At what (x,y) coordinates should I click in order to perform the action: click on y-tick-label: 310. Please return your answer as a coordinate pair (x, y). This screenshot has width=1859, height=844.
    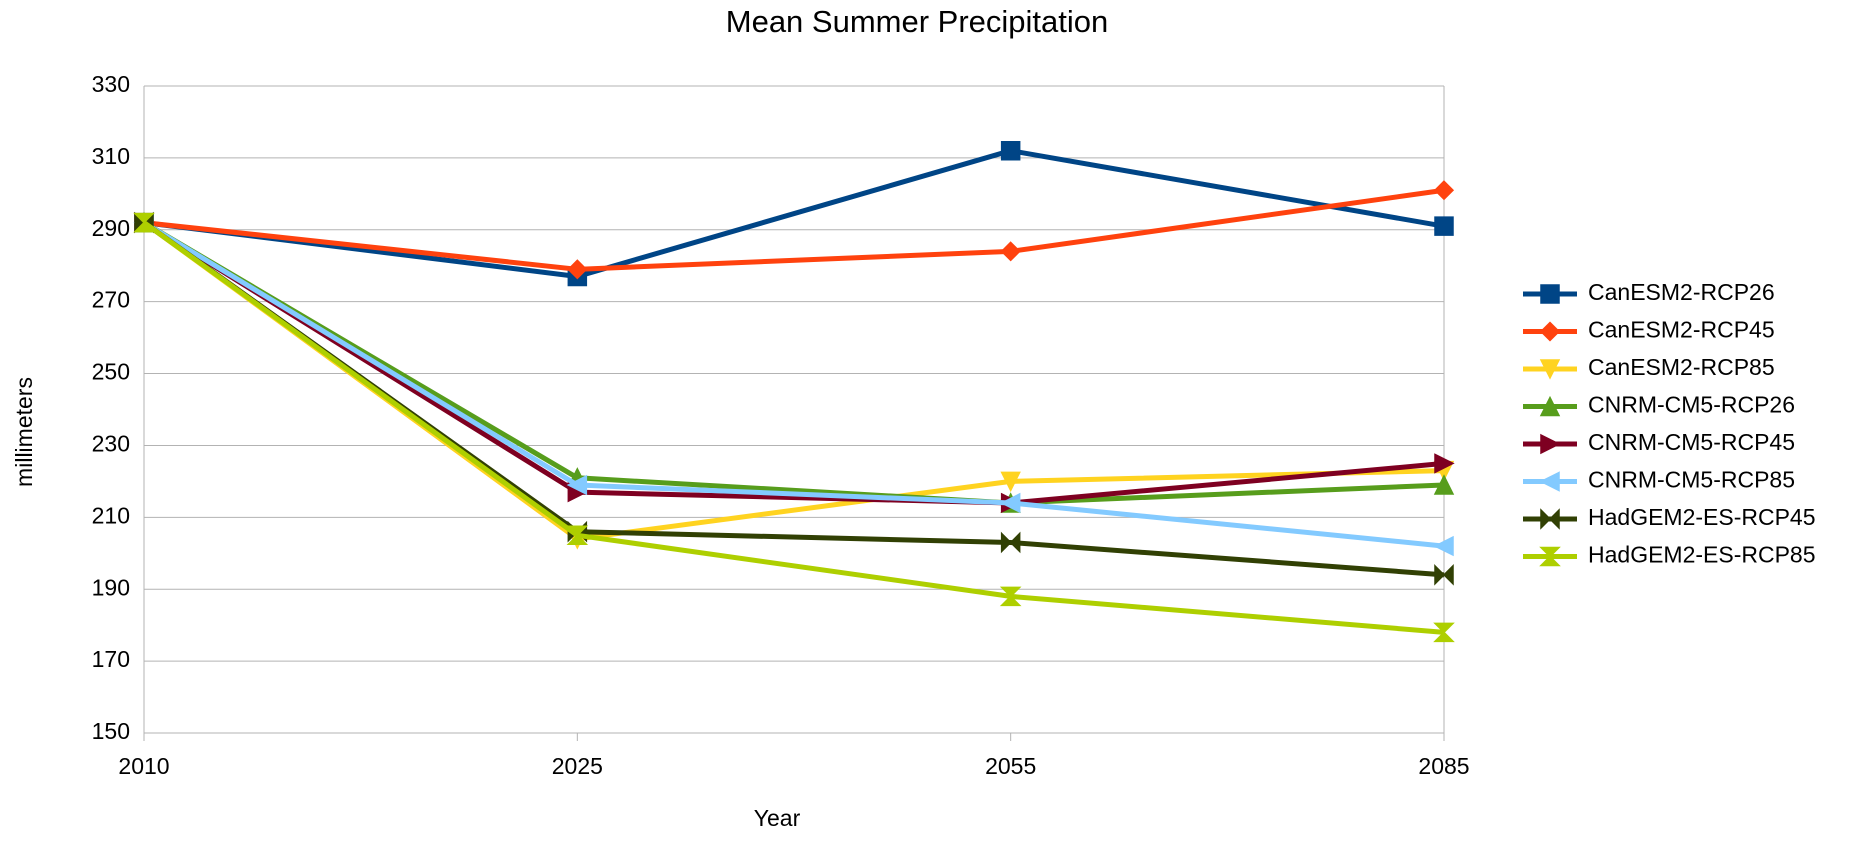
    Looking at the image, I should click on (111, 156).